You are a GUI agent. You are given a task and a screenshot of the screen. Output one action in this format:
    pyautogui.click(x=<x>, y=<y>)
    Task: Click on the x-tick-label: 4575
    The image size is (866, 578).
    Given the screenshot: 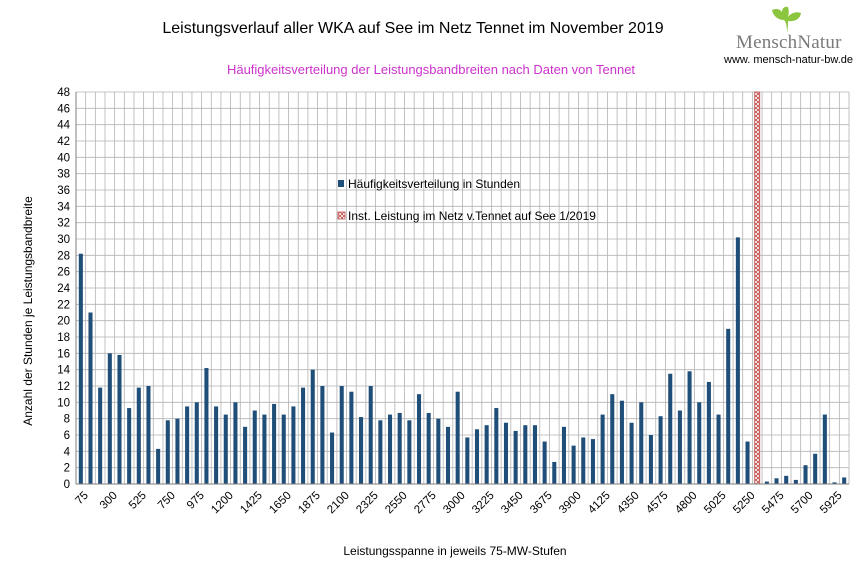 What is the action you would take?
    pyautogui.click(x=657, y=503)
    